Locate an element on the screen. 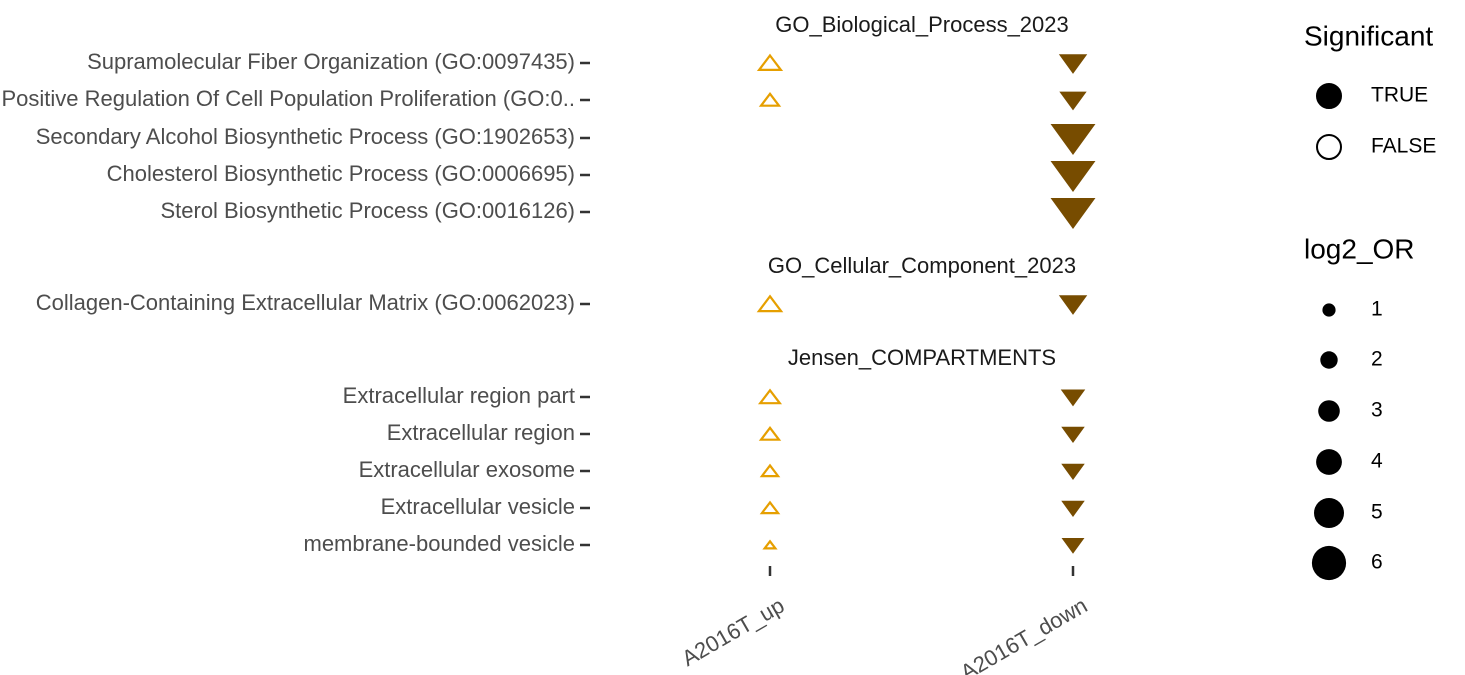 The image size is (1465, 675). legend-label-significant: FALSE is located at coordinates (1403, 146).